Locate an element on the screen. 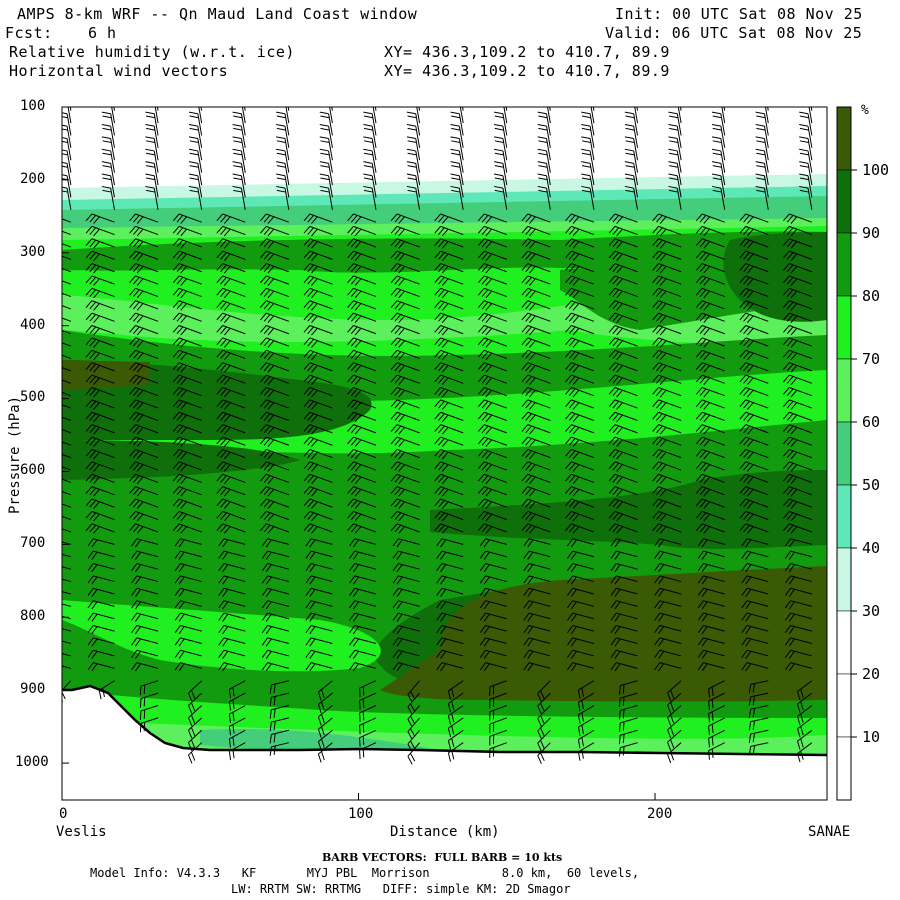 The height and width of the screenshot is (900, 900). right-endpoint-label: SANAE is located at coordinates (829, 832).